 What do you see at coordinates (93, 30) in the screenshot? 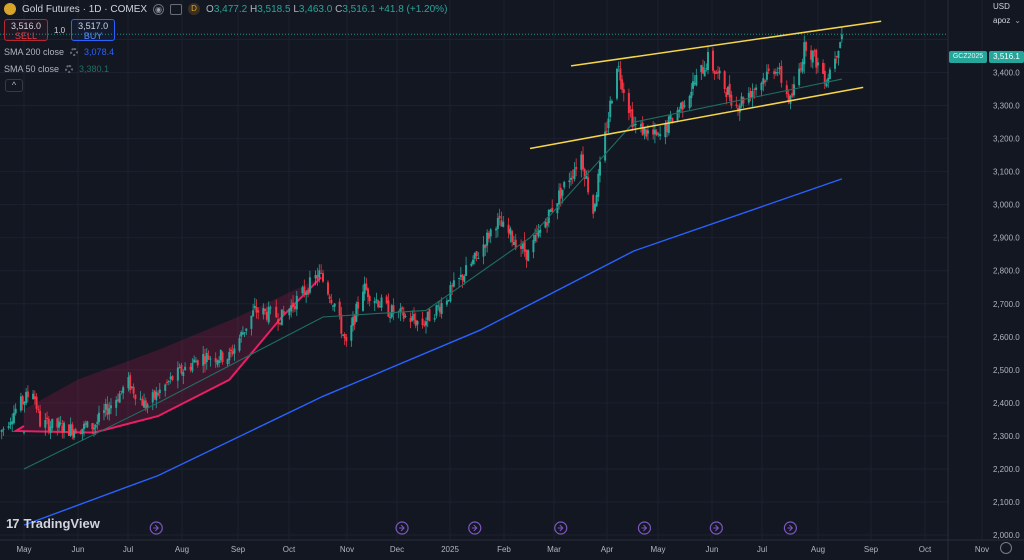
I see `buy-button: 3,517.0 BUY` at bounding box center [93, 30].